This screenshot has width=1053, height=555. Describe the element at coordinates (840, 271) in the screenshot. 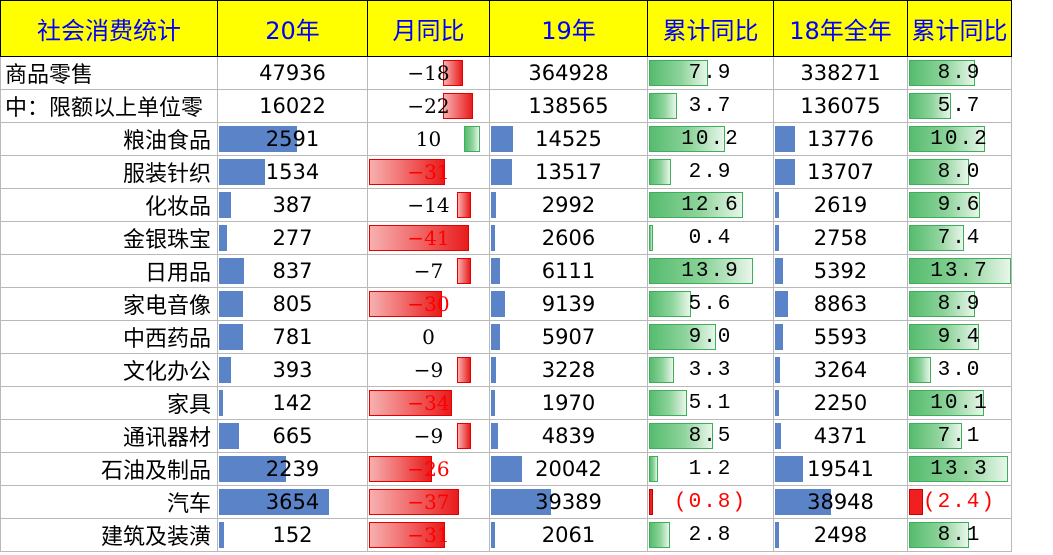

I see `cell-2018: 5392` at that location.